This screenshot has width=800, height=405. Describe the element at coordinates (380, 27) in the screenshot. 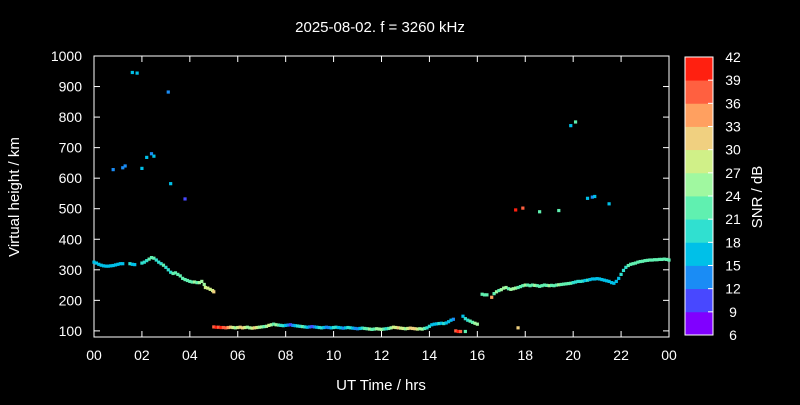

I see `chart-title: 2025-08-02. f = 3260 kHz` at that location.